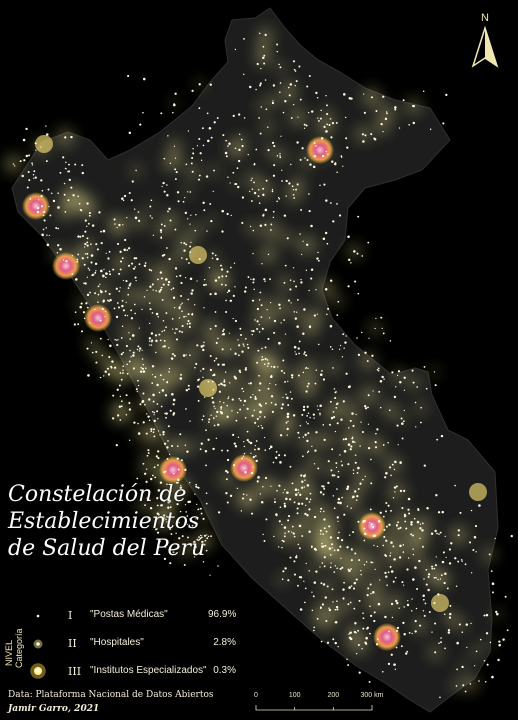 Image resolution: width=518 pixels, height=720 pixels. Describe the element at coordinates (208, 388) in the screenshot. I see `hospital-glow` at that location.